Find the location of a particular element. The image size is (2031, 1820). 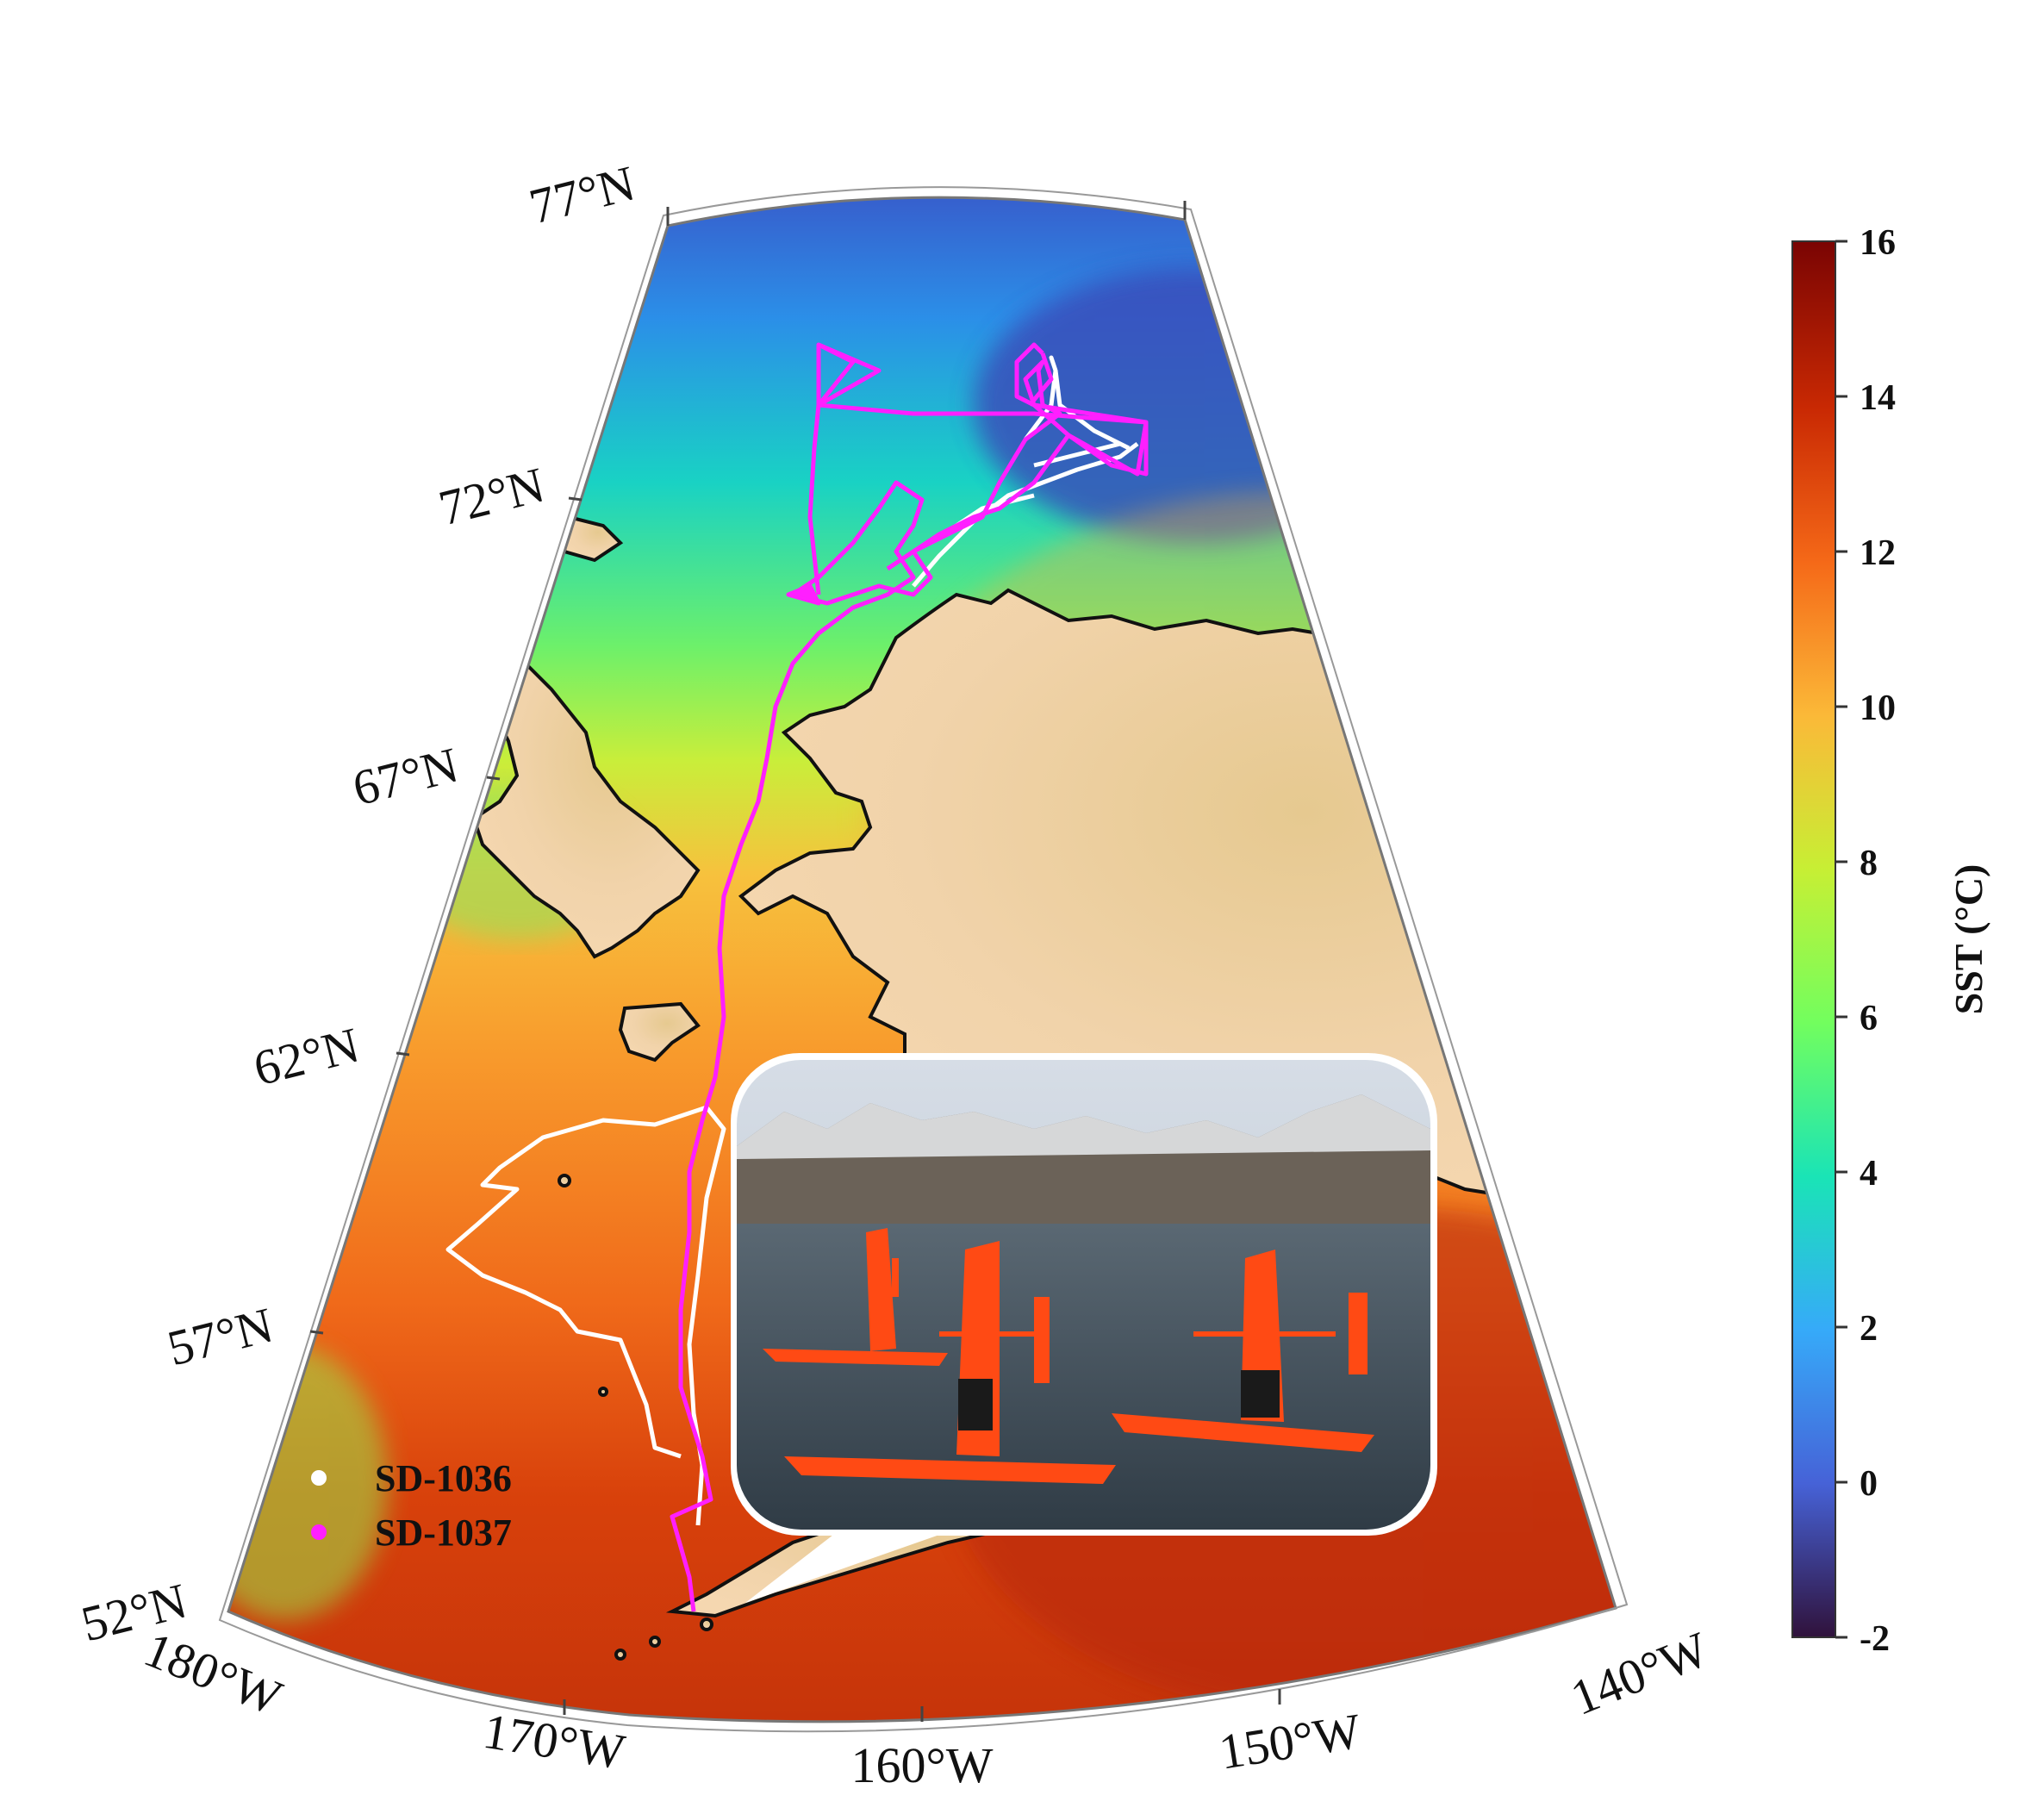

colorbar-ticks: 16 14 12 10 8 6 4 2 0 -2 is located at coordinates (1866, 941).